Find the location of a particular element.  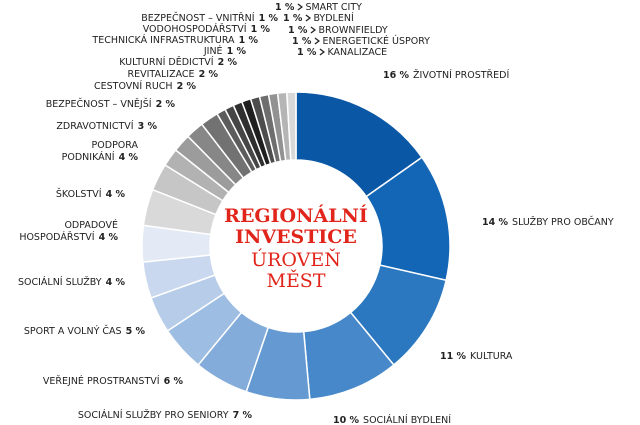

segment-label: ŠKOLSTVÍ 4 % is located at coordinates (91, 194).